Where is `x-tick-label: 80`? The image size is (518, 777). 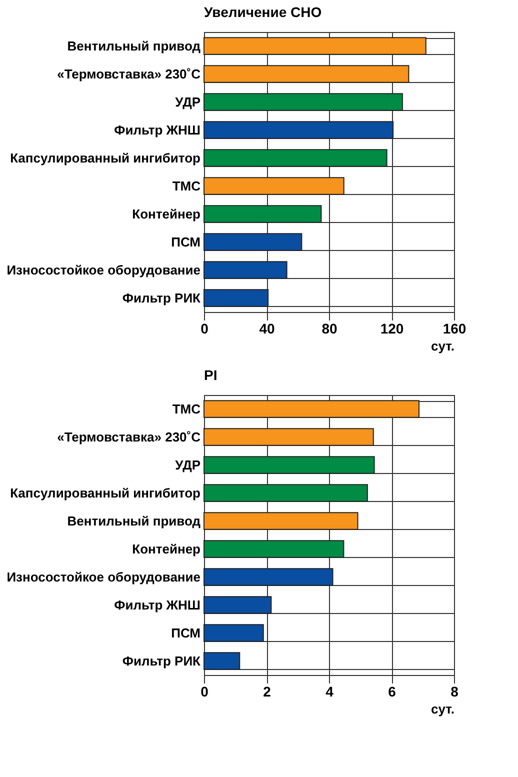 x-tick-label: 80 is located at coordinates (330, 328).